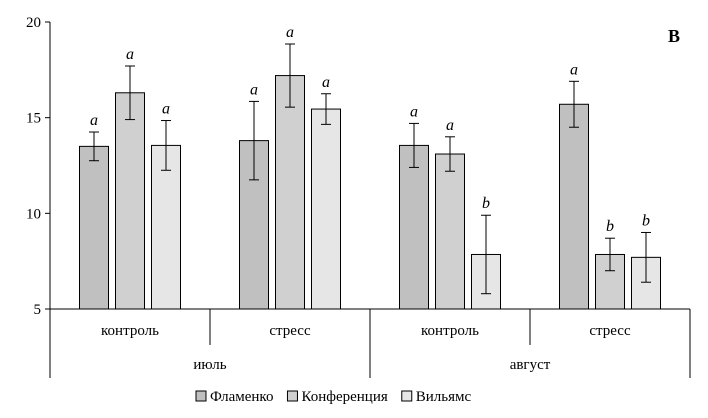 The width and height of the screenshot is (708, 418). What do you see at coordinates (33, 119) in the screenshot?
I see `y-tick-label: 15` at bounding box center [33, 119].